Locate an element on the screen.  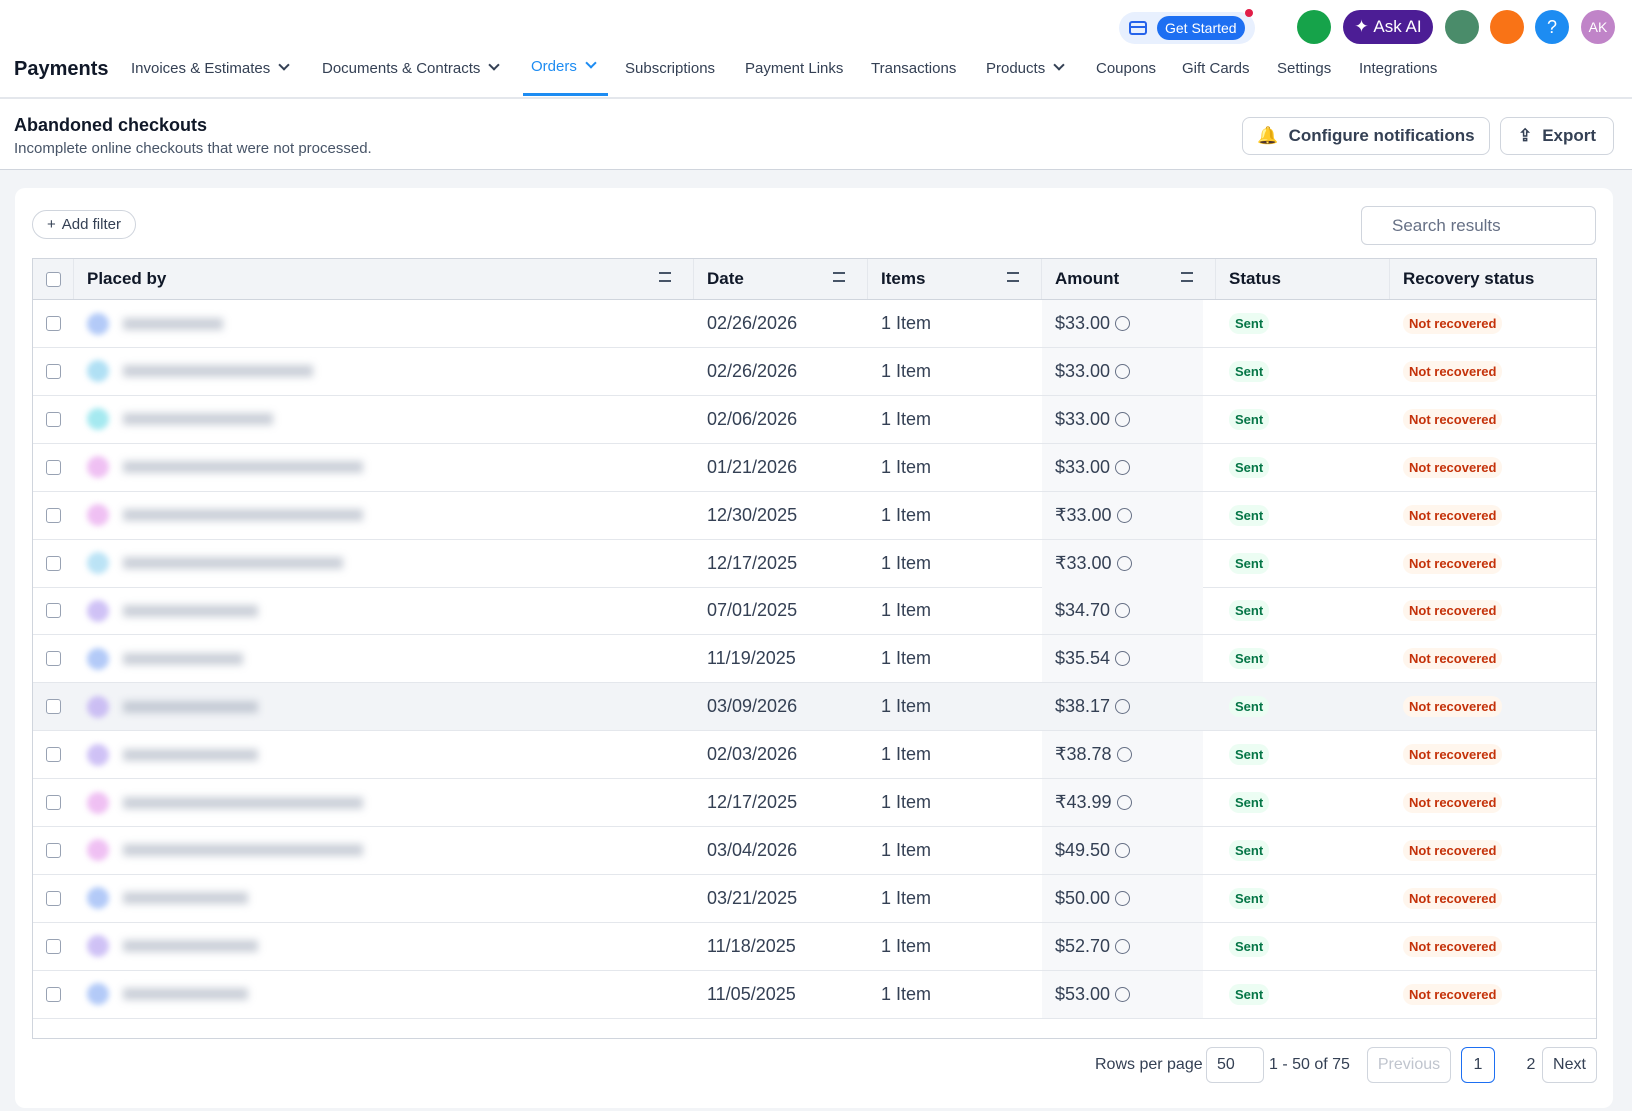
search: Search results is located at coordinates (1478, 225).